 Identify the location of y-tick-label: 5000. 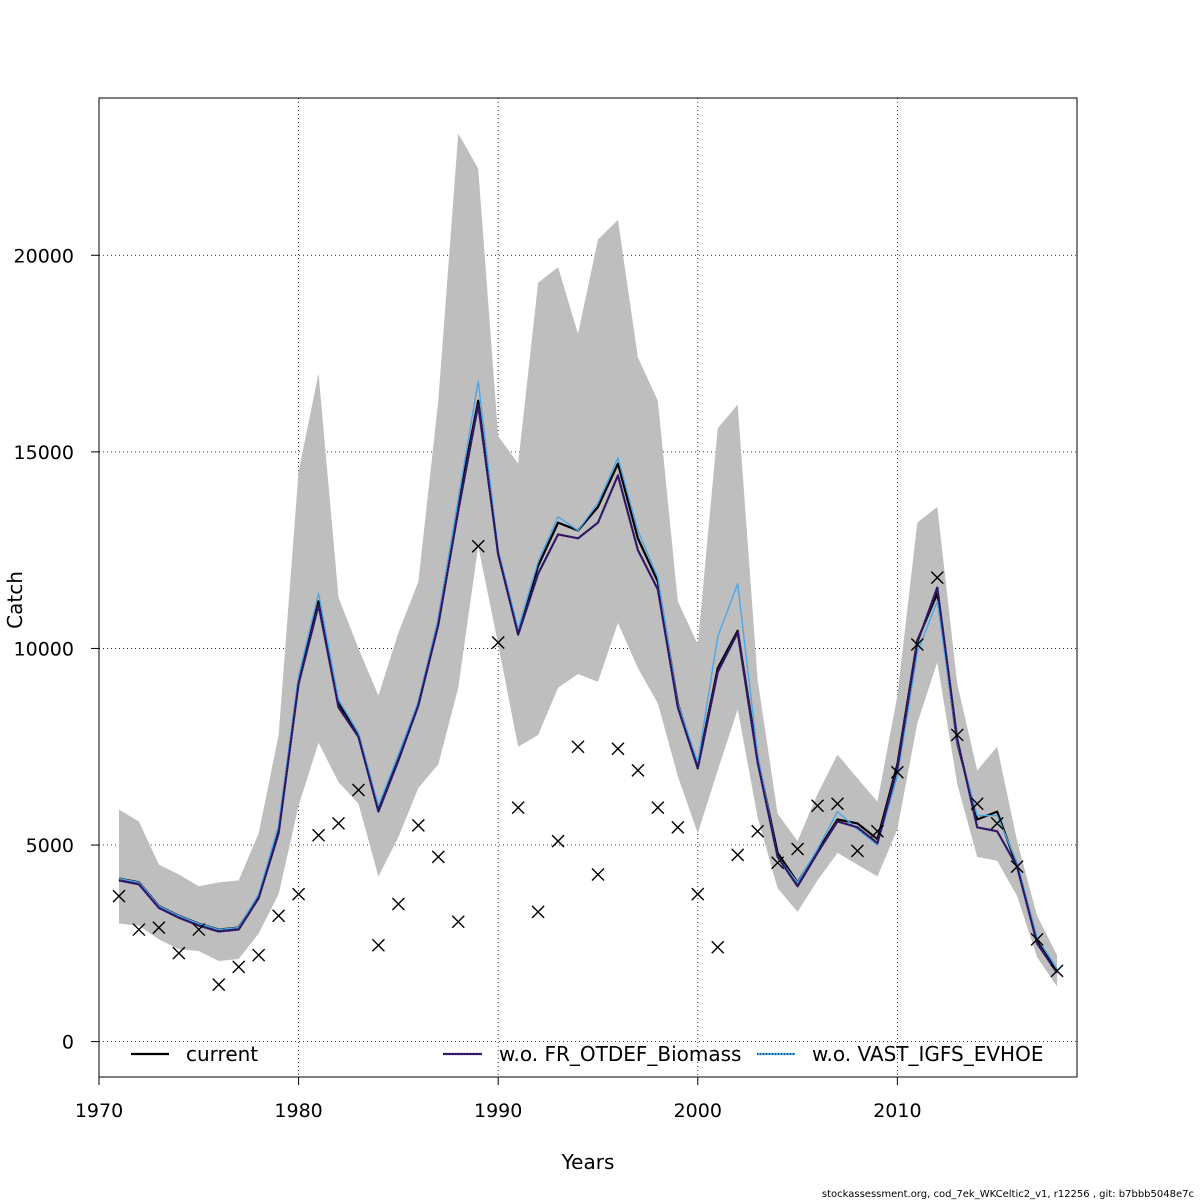
(50, 846).